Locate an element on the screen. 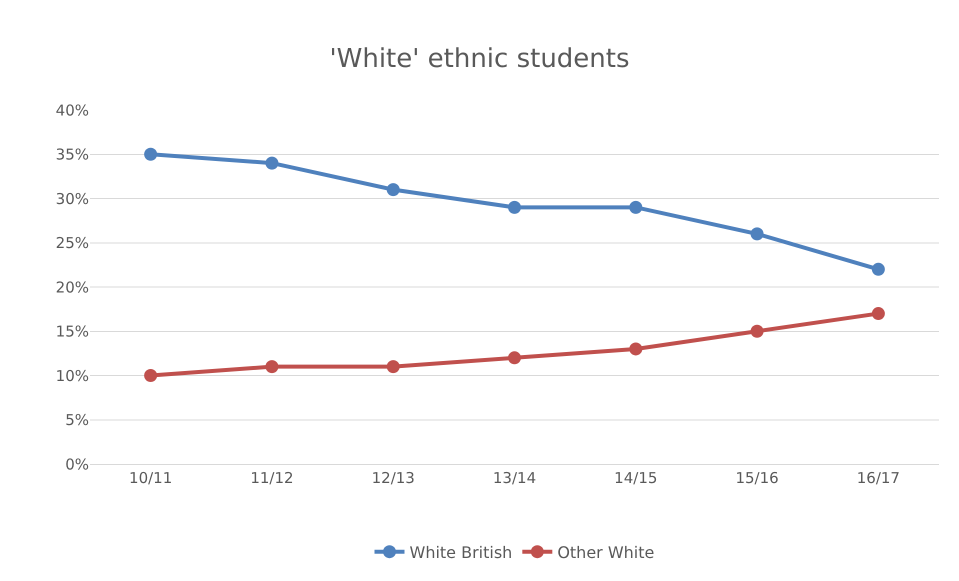 The image size is (959, 581). y-tick-label: 20% is located at coordinates (72, 287).